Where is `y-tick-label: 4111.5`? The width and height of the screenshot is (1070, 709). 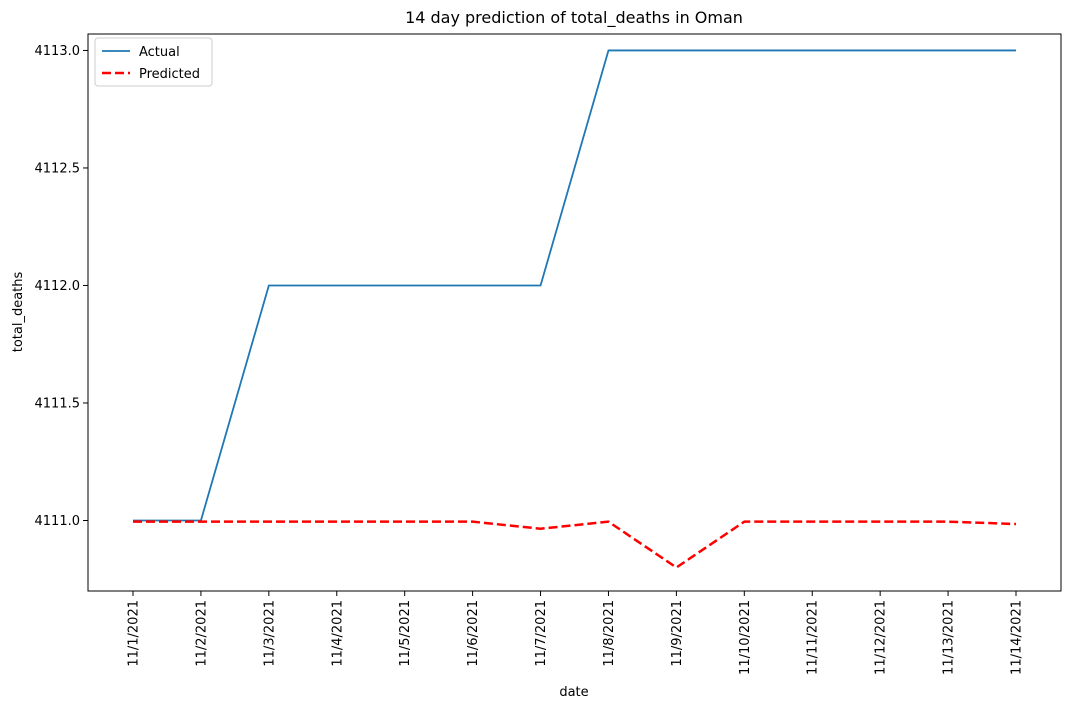 y-tick-label: 4111.5 is located at coordinates (58, 403).